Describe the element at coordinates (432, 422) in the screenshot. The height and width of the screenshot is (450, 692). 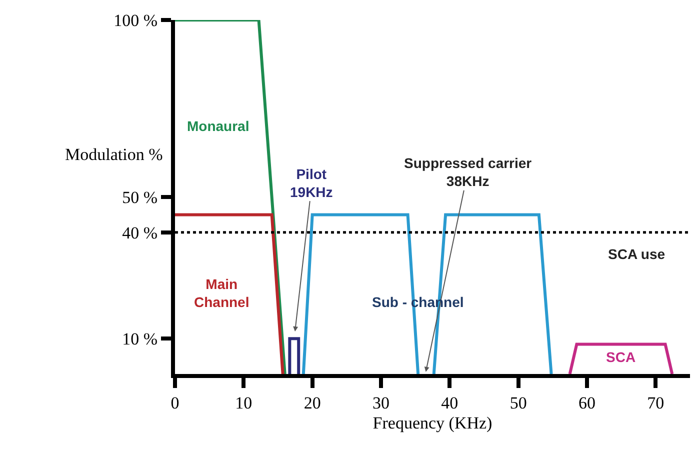
I see `x-axis-title: Frequency (KHz)` at that location.